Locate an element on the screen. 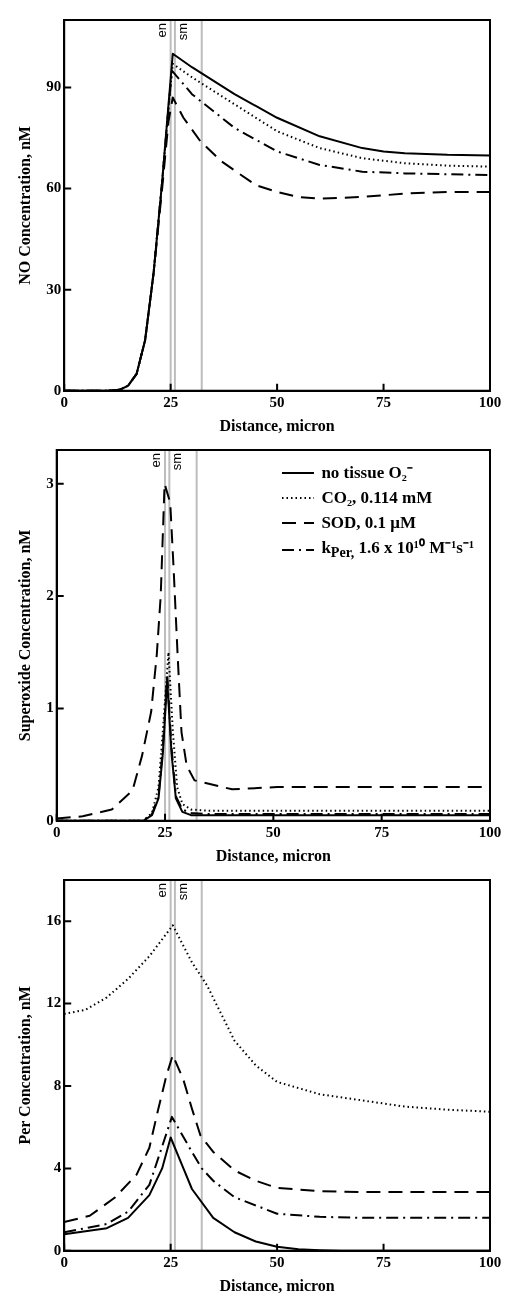 This screenshot has width=522, height=1311. y-tick-label: 2 is located at coordinates (50, 594).